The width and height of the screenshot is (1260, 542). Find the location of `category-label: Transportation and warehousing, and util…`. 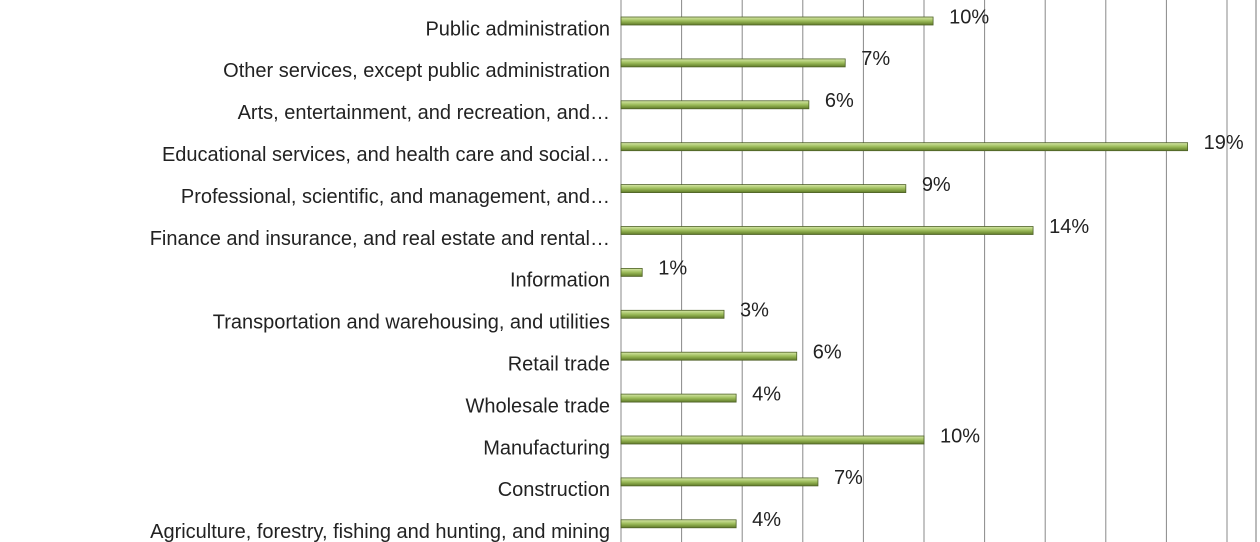

category-label: Transportation and warehousing, and util… is located at coordinates (411, 323).